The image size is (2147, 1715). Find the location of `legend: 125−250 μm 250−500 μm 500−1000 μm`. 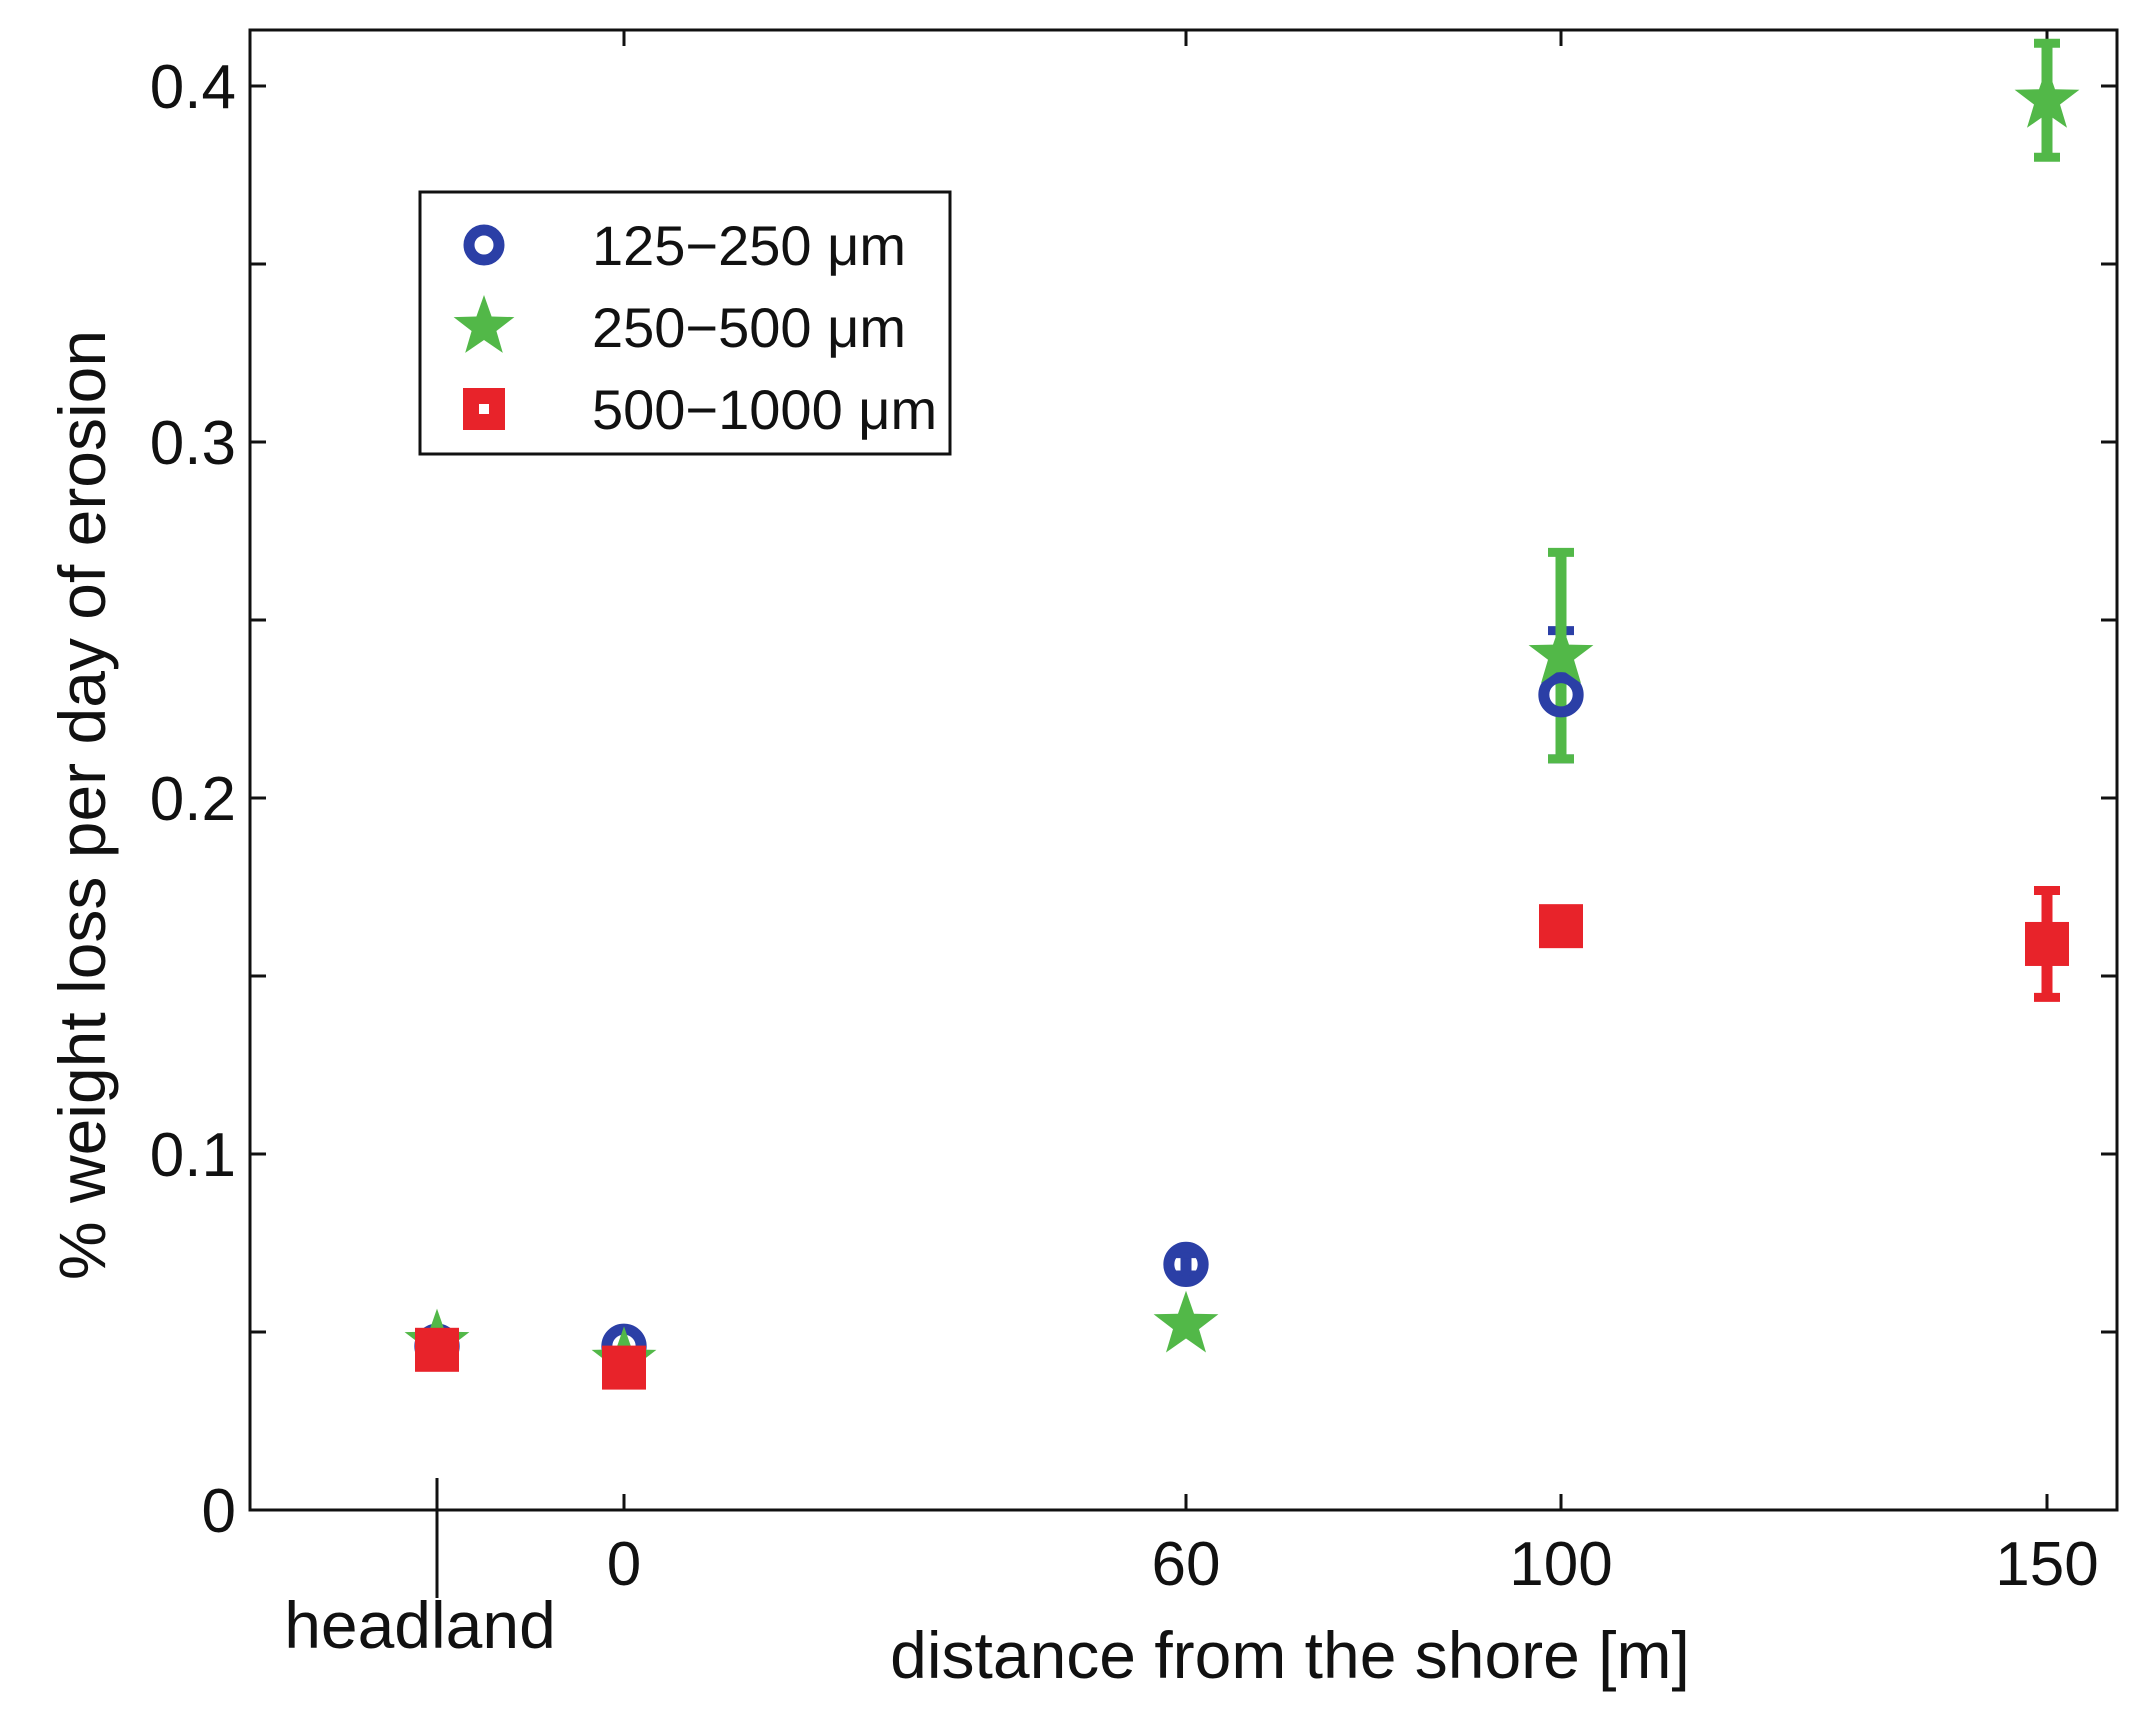

legend: 125−250 μm 250−500 μm 500−1000 μm is located at coordinates (685, 323).